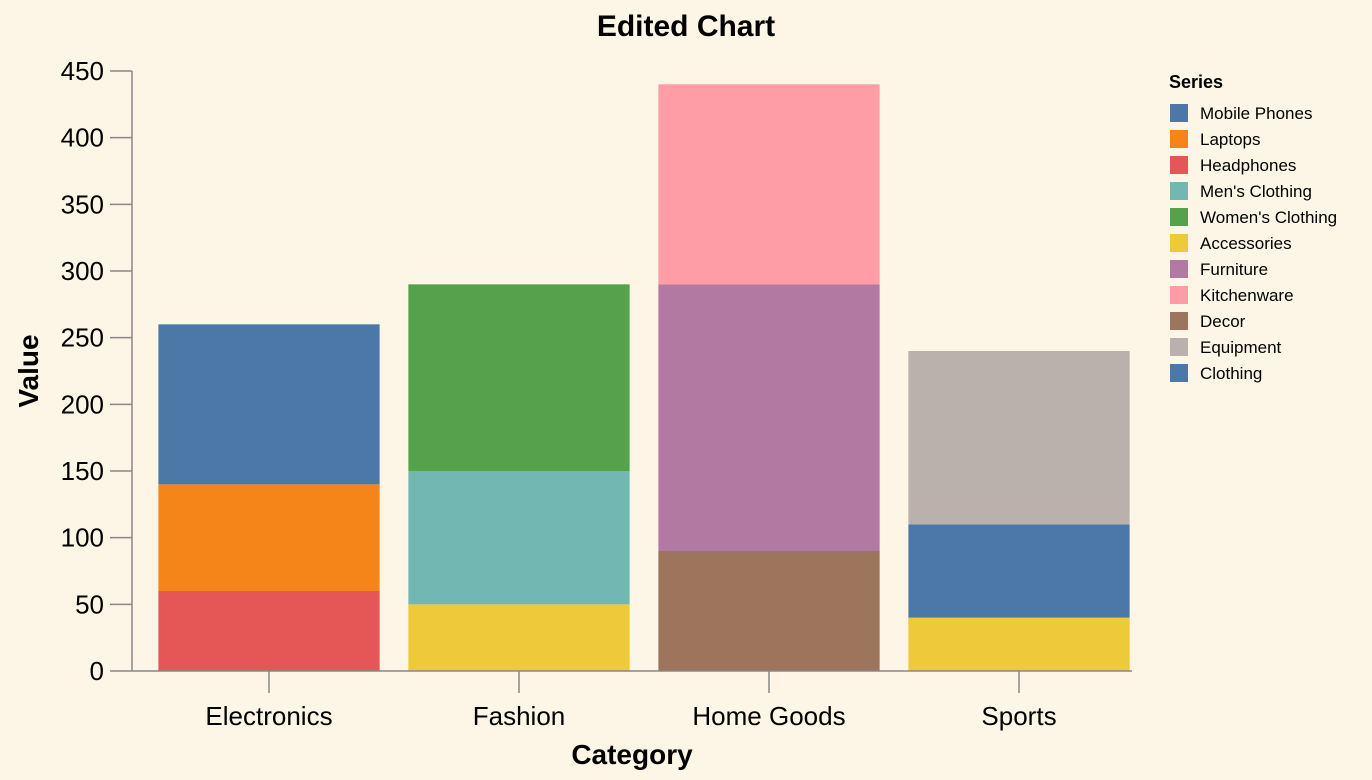 Image resolution: width=1372 pixels, height=780 pixels. What do you see at coordinates (1268, 217) in the screenshot?
I see `legend-label: Women's Clothing` at bounding box center [1268, 217].